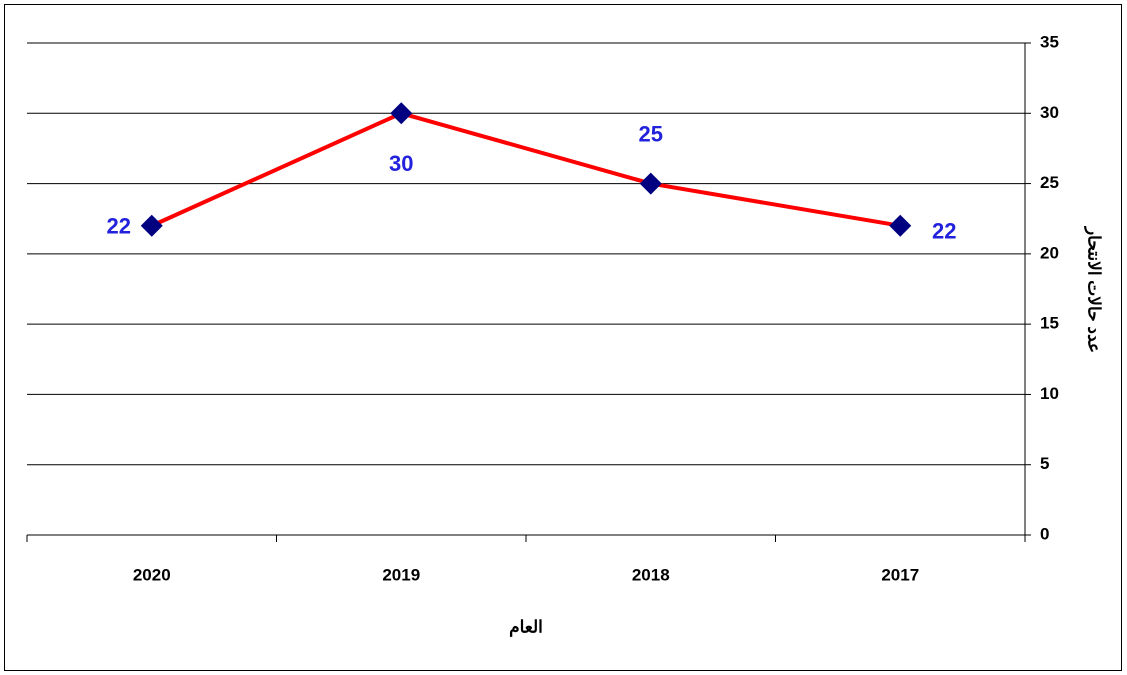 The height and width of the screenshot is (675, 1127). What do you see at coordinates (651, 133) in the screenshot?
I see `data-label: 25` at bounding box center [651, 133].